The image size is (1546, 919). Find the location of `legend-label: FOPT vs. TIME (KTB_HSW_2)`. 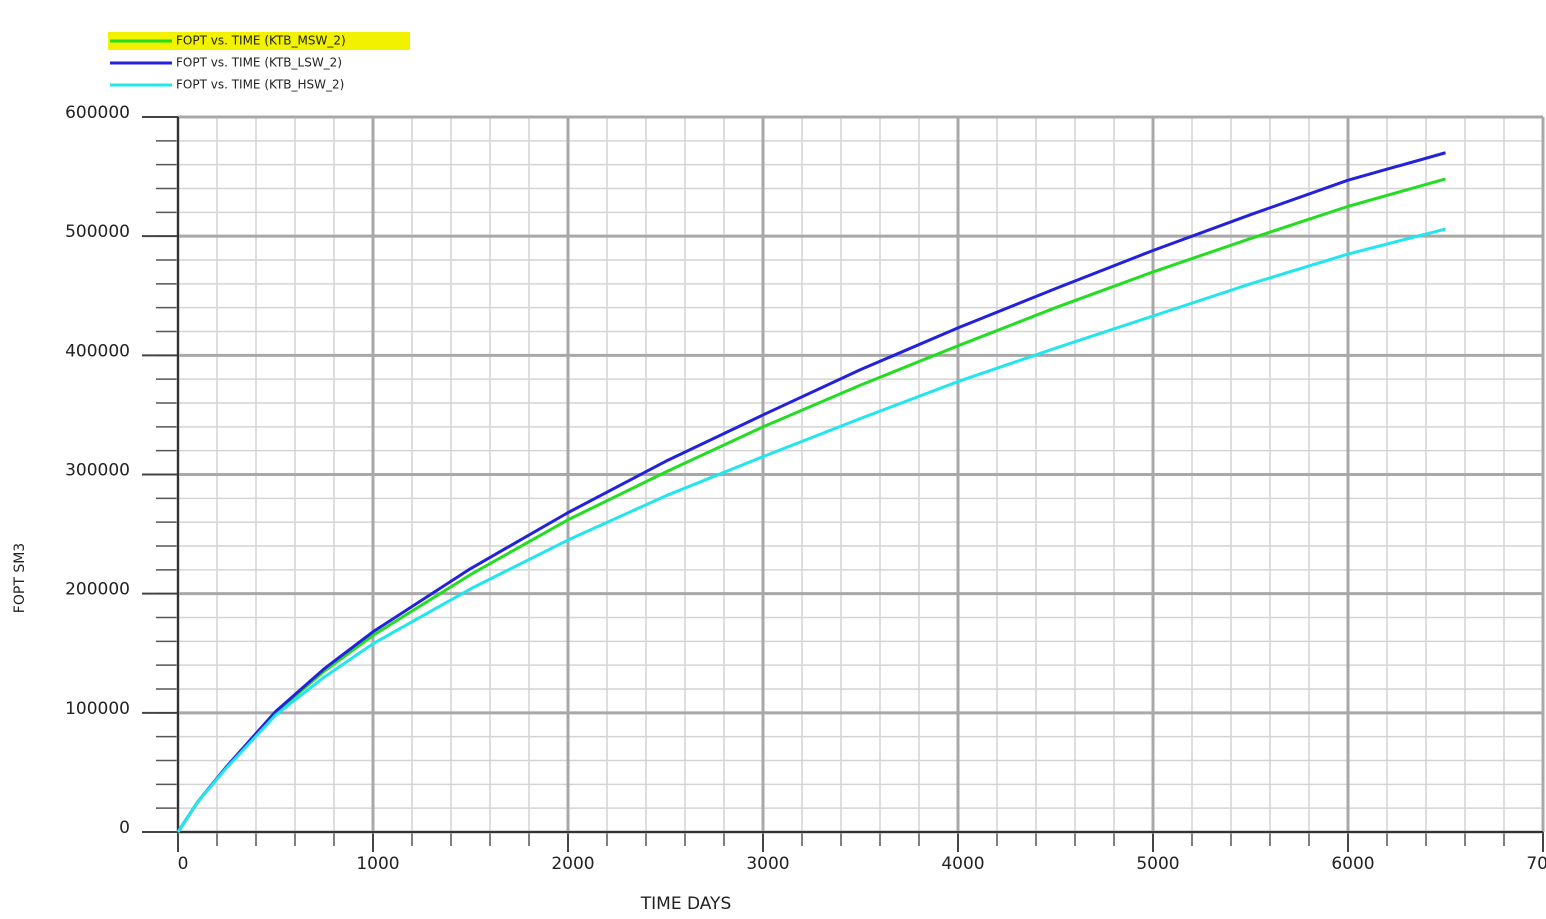

legend-label: FOPT vs. TIME (KTB_HSW_2) is located at coordinates (260, 85).